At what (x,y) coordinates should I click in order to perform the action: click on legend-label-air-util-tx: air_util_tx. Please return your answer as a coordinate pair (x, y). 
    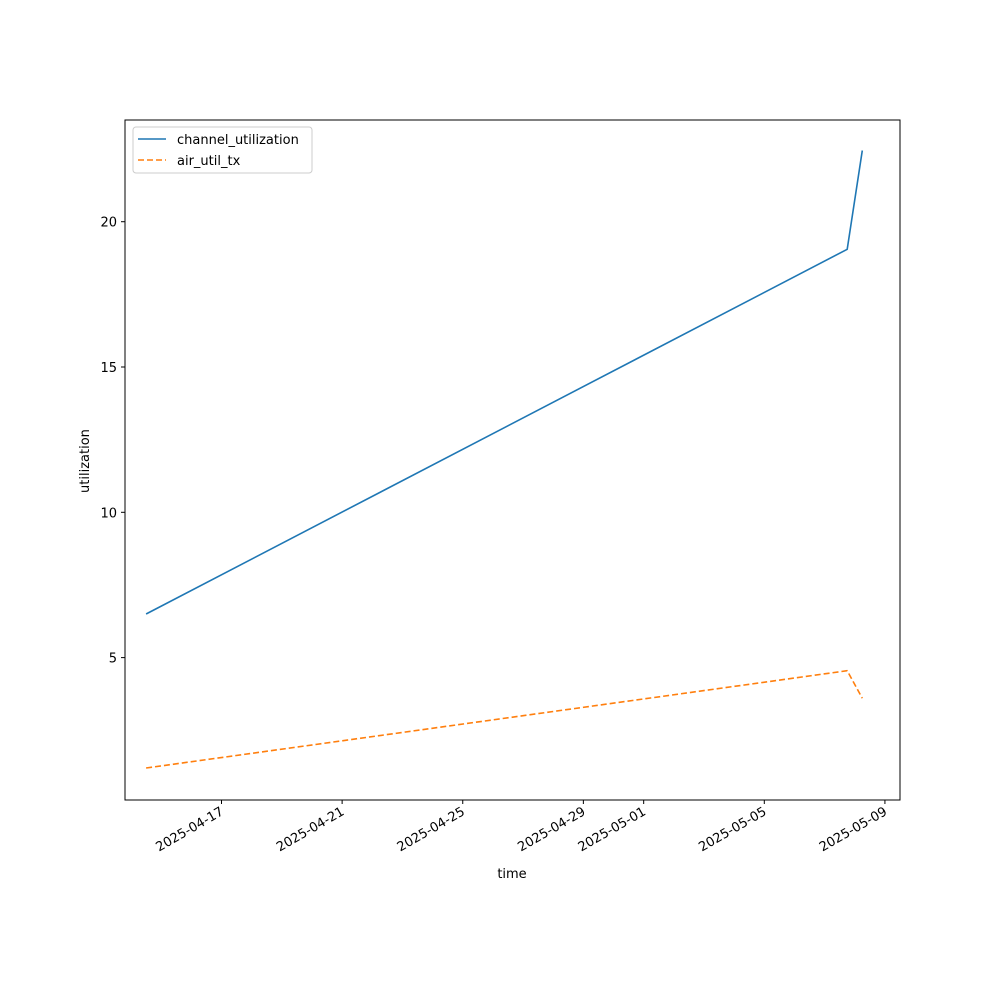
    Looking at the image, I should click on (209, 161).